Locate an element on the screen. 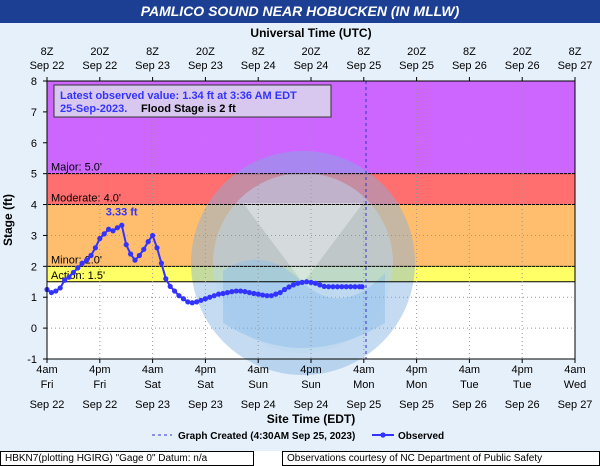 This screenshot has height=466, width=600. top-tick-date-10: Sep 27 is located at coordinates (575, 66).